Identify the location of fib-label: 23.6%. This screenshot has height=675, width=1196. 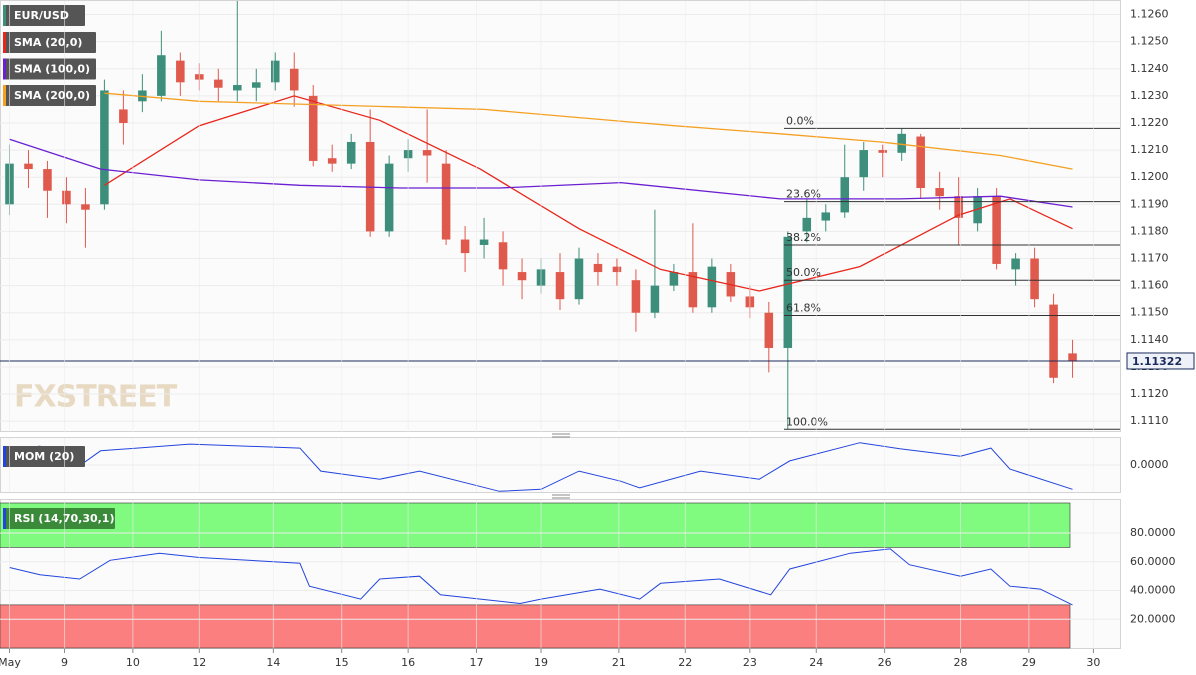
(803, 194).